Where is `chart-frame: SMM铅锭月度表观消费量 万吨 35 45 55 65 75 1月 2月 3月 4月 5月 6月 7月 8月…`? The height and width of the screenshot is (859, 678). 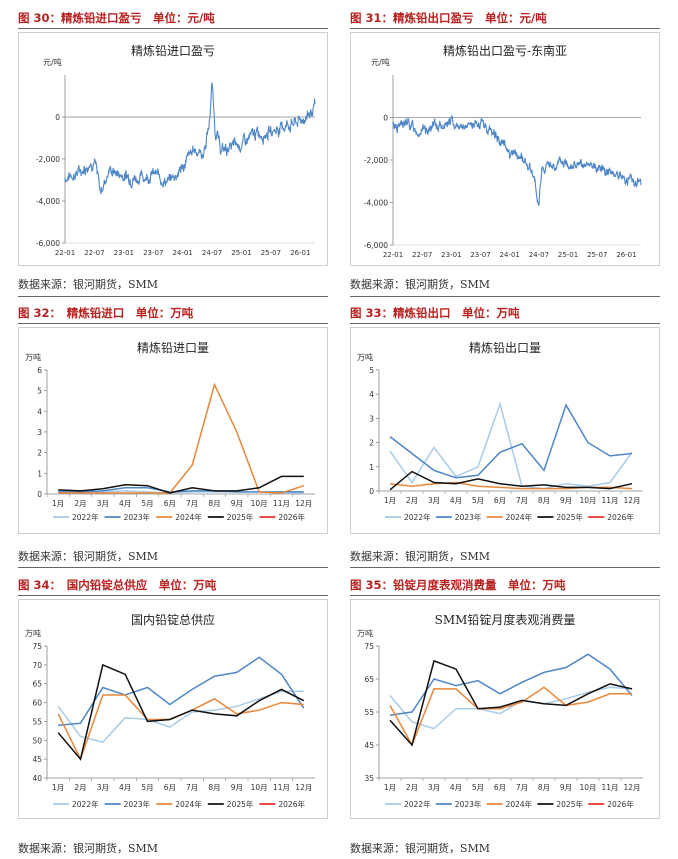
chart-frame: SMM铅锭月度表观消费量 万吨 35 45 55 65 75 1月 2月 3月 4月 5月 6月 7月 8月… is located at coordinates (505, 709).